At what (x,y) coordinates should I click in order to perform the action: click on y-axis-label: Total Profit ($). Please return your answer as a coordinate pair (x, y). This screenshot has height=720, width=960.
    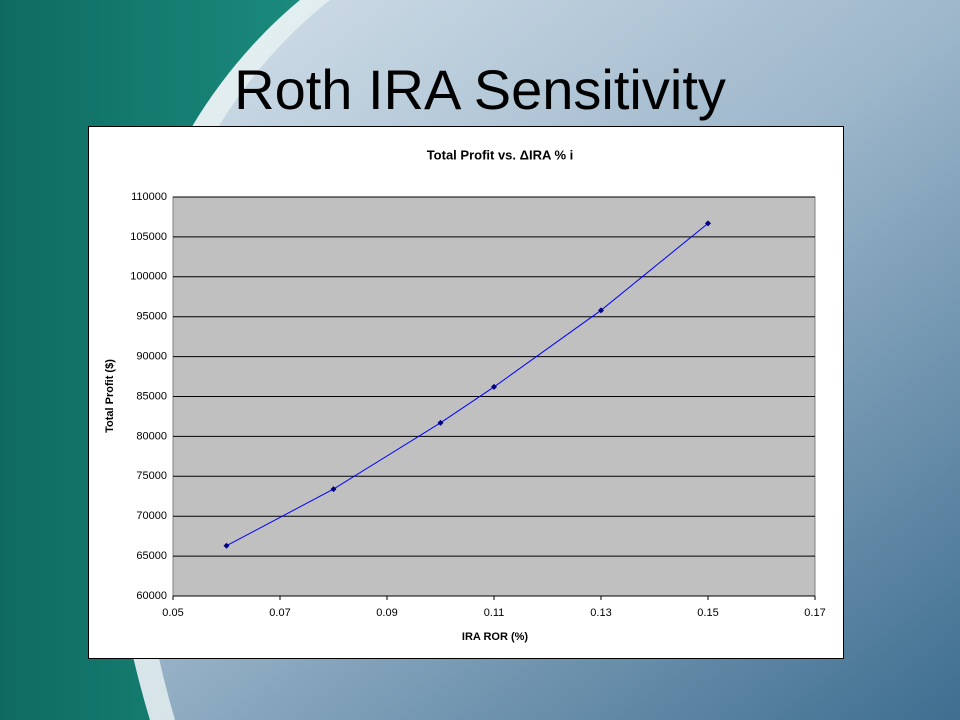
    Looking at the image, I should click on (110, 396).